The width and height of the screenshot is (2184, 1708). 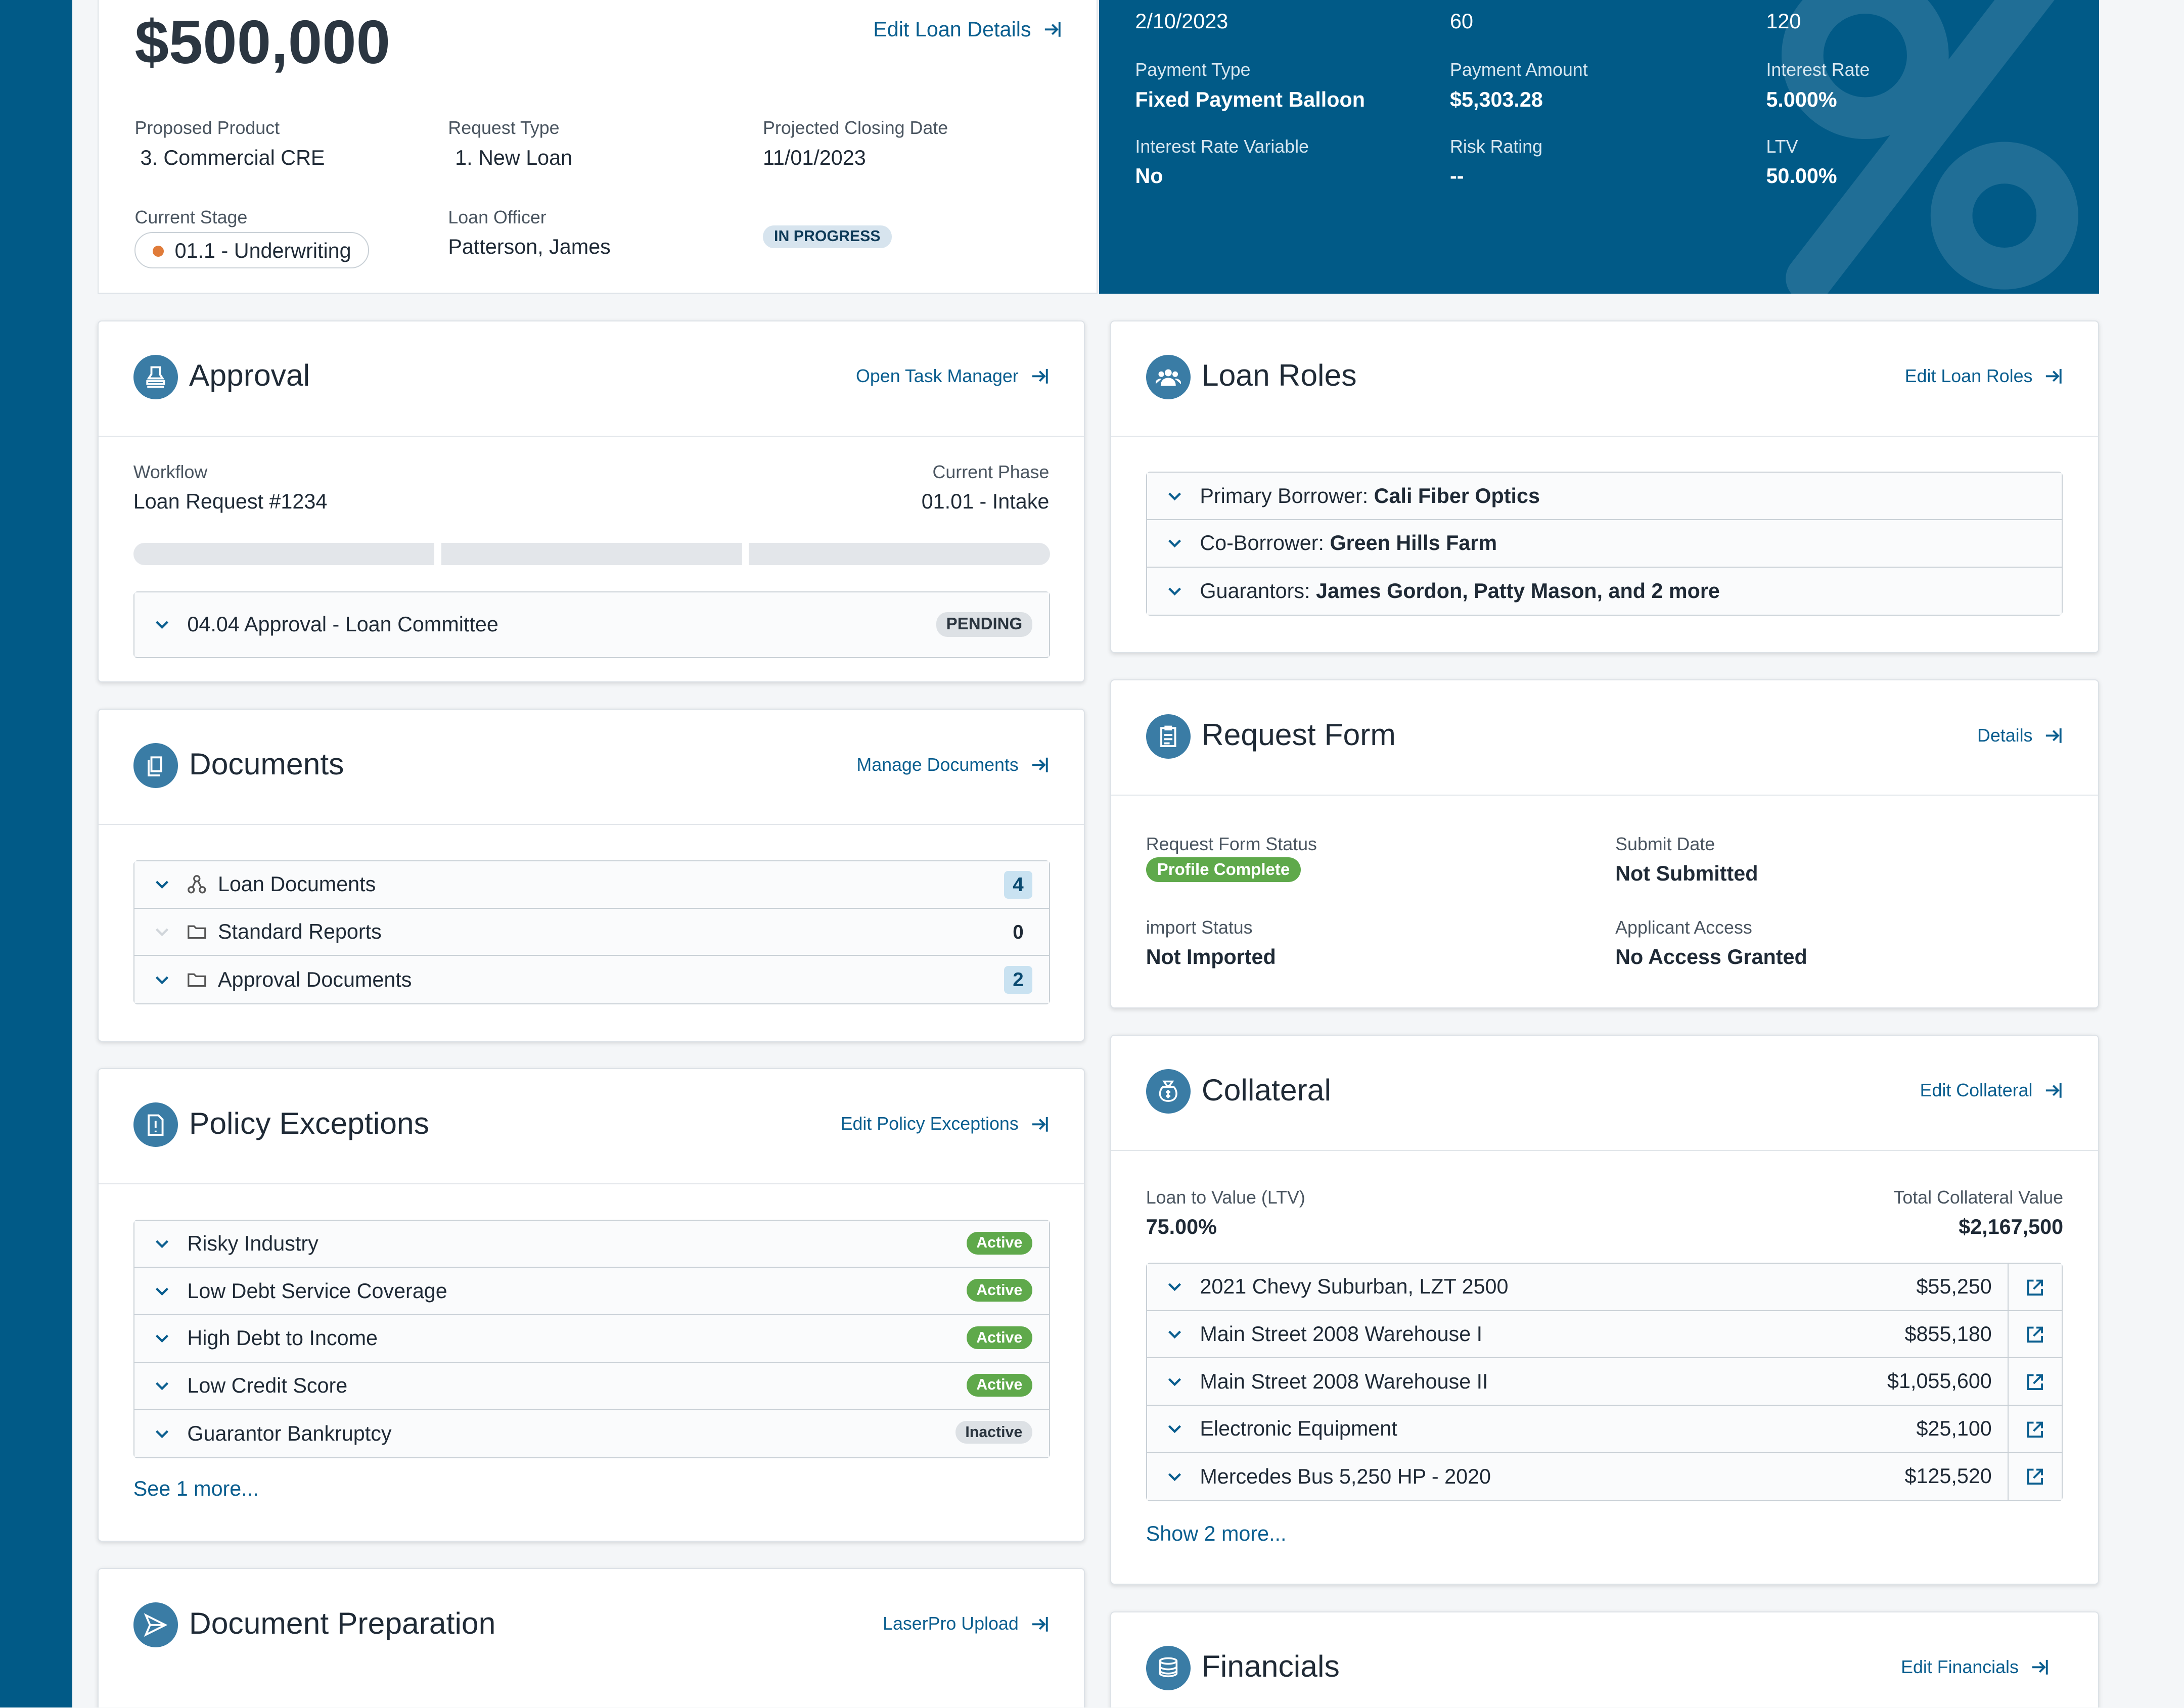 I want to click on request-form-header: Request Form Details, so click(x=1604, y=738).